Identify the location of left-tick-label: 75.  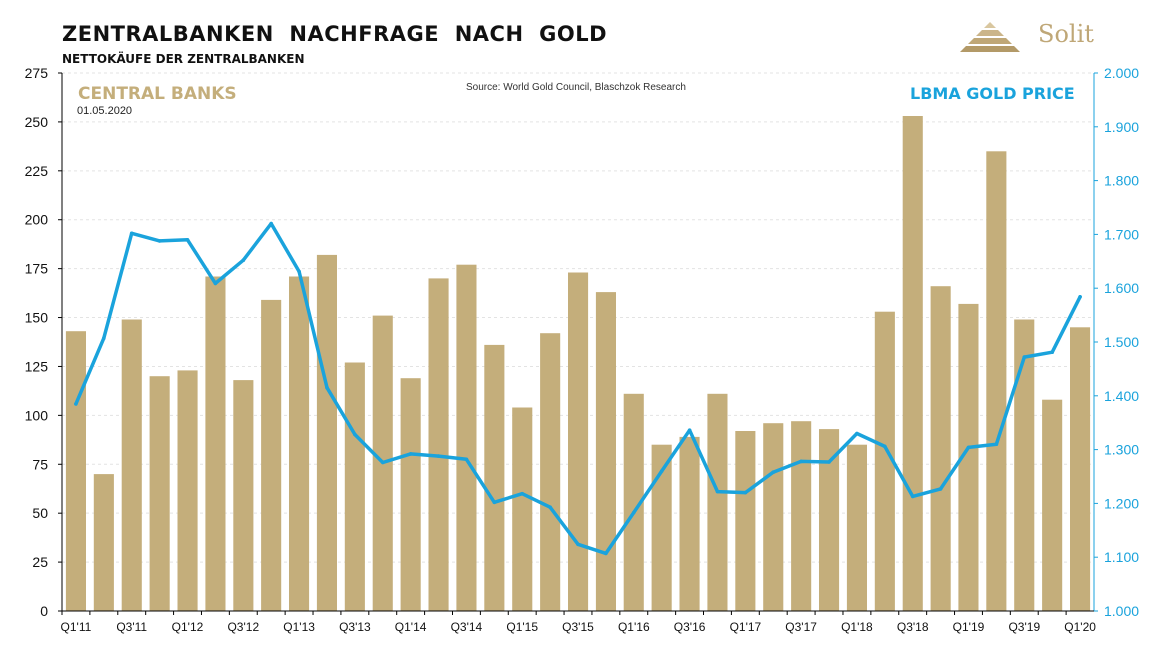
(40, 464).